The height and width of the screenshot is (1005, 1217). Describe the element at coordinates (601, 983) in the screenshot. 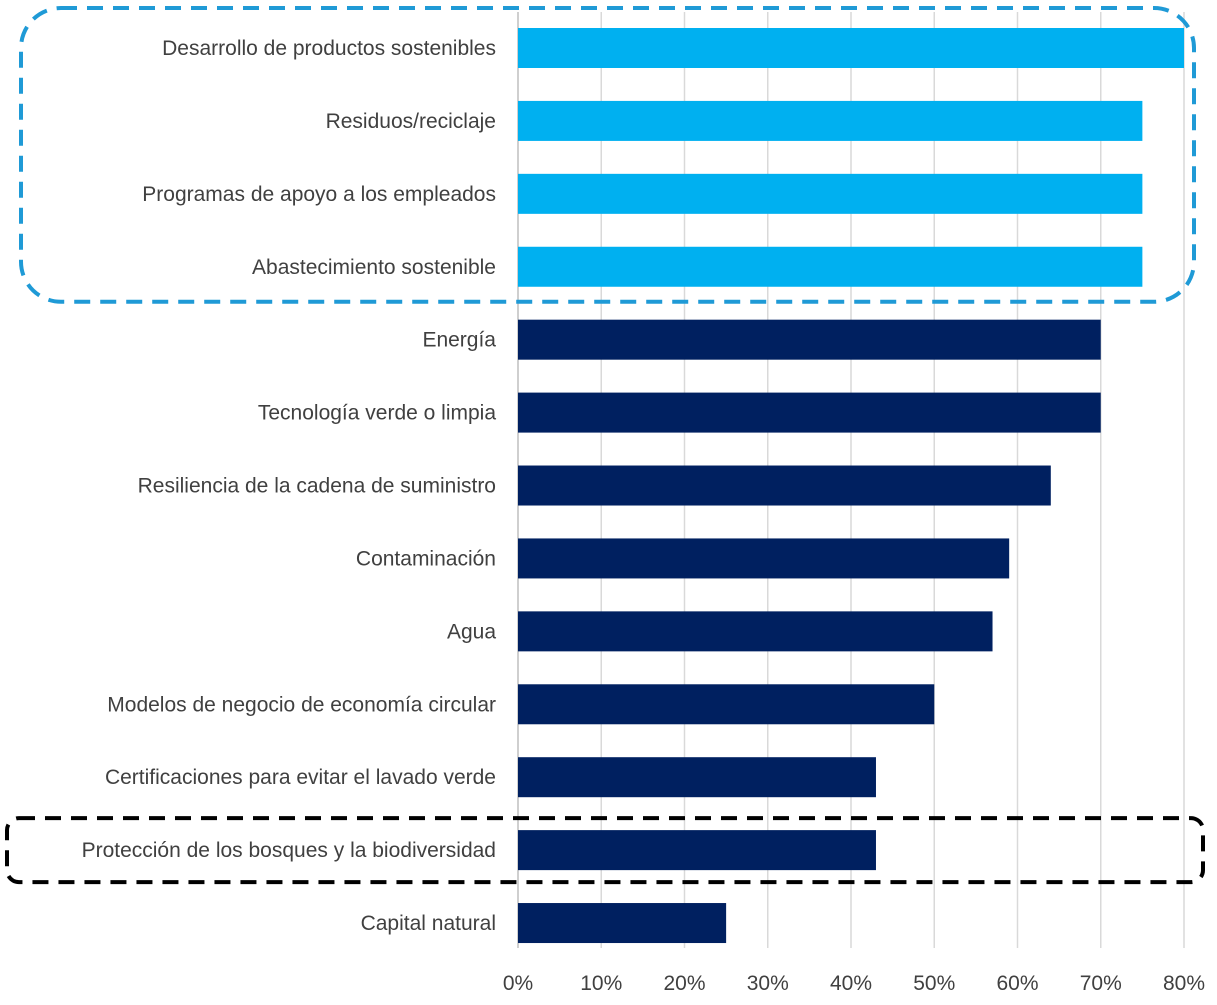

I see `x-tick-label: 10%` at that location.